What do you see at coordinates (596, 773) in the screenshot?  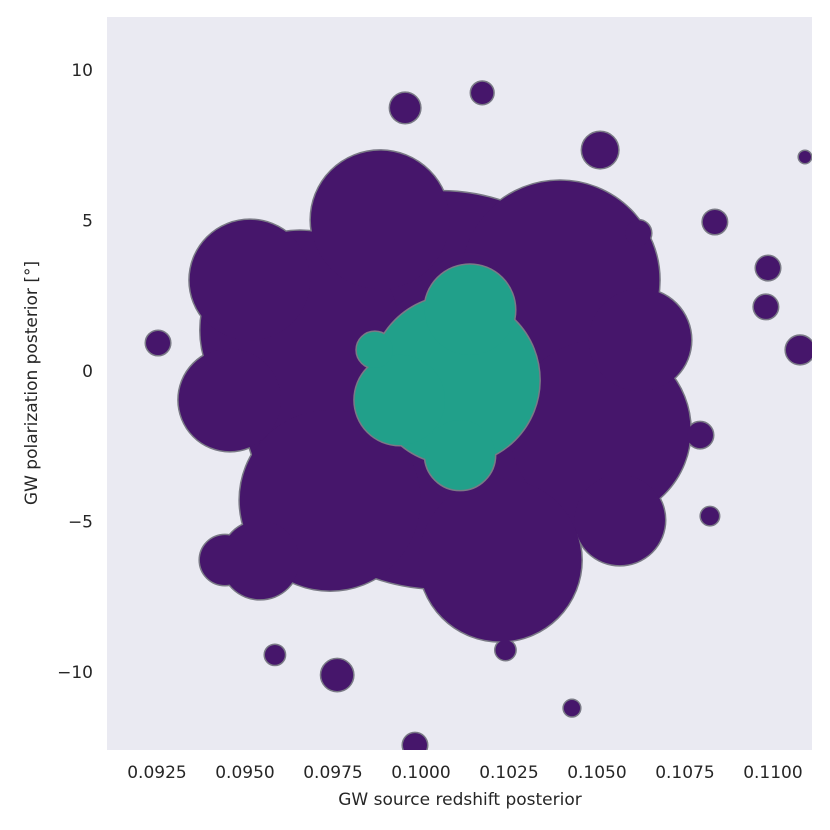 I see `x-tick-label: 0.1050` at bounding box center [596, 773].